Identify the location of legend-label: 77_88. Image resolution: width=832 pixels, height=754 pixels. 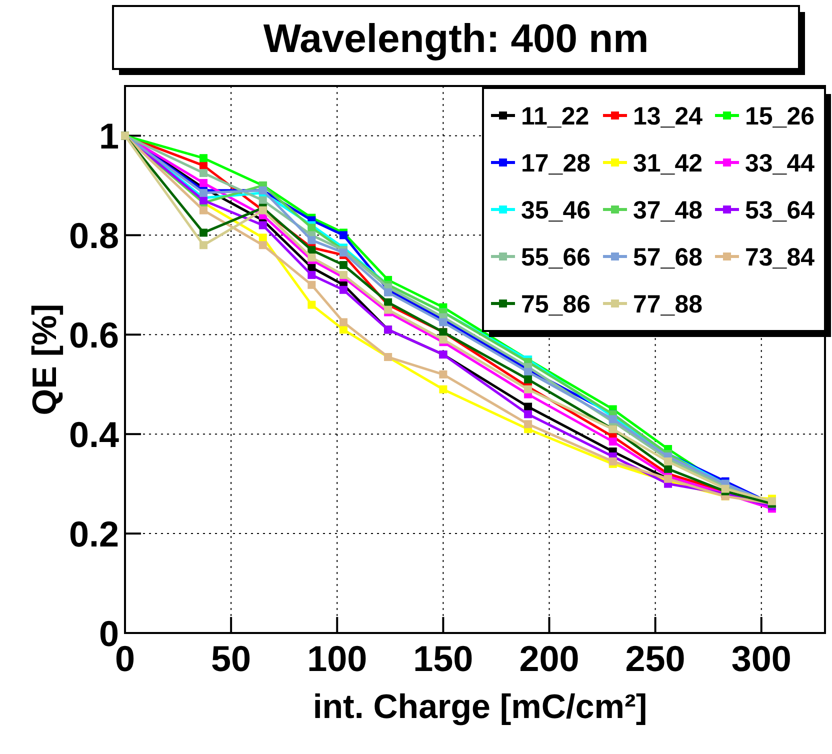
(668, 304).